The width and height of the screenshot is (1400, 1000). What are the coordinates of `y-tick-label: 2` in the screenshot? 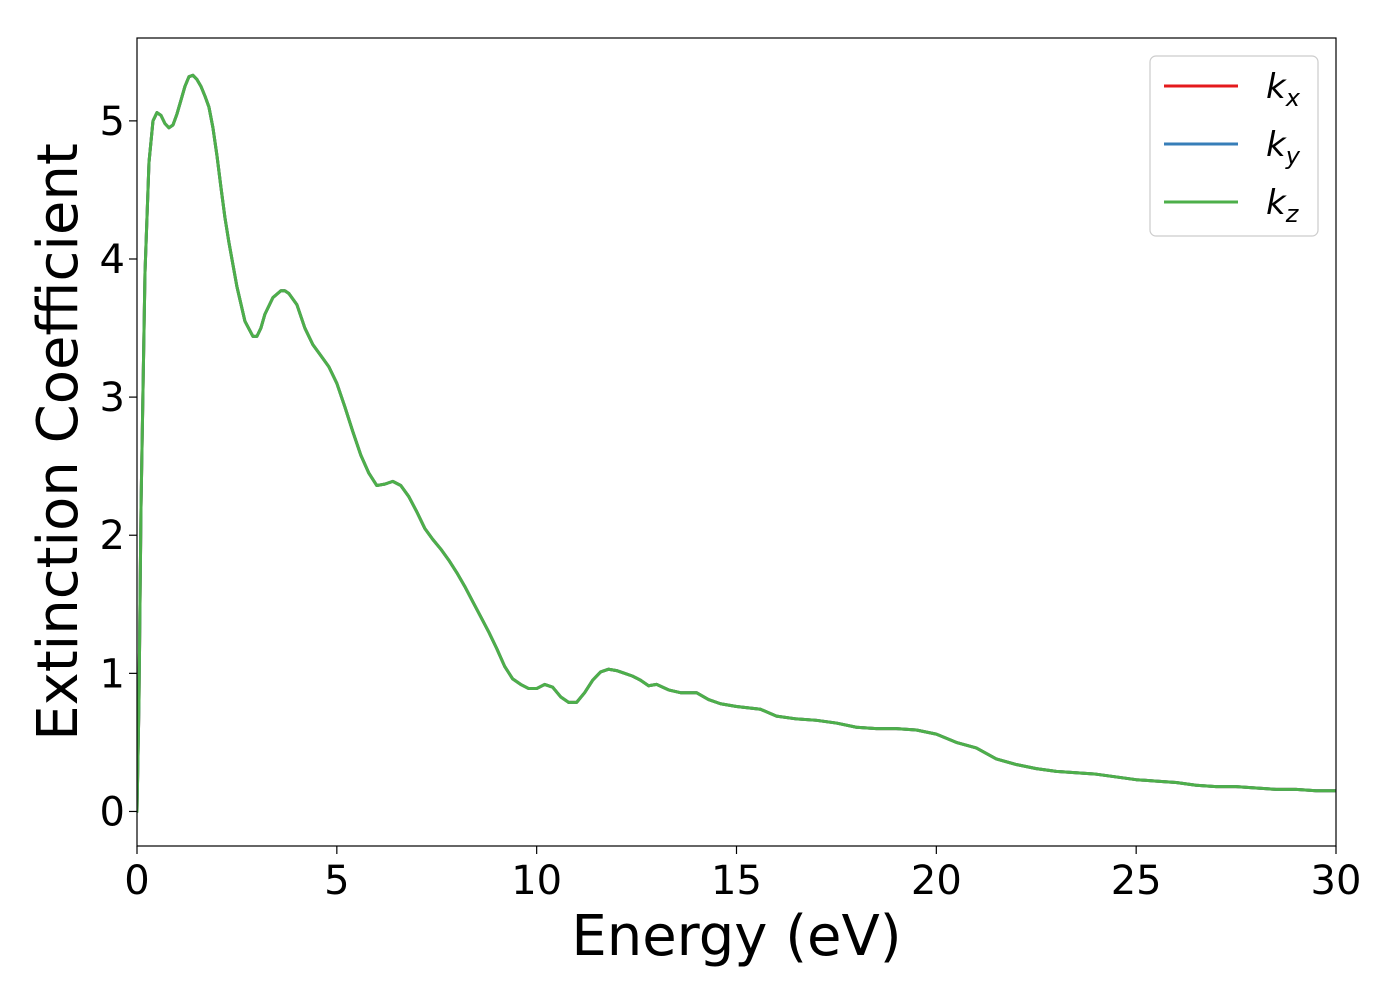 It's located at (112, 536).